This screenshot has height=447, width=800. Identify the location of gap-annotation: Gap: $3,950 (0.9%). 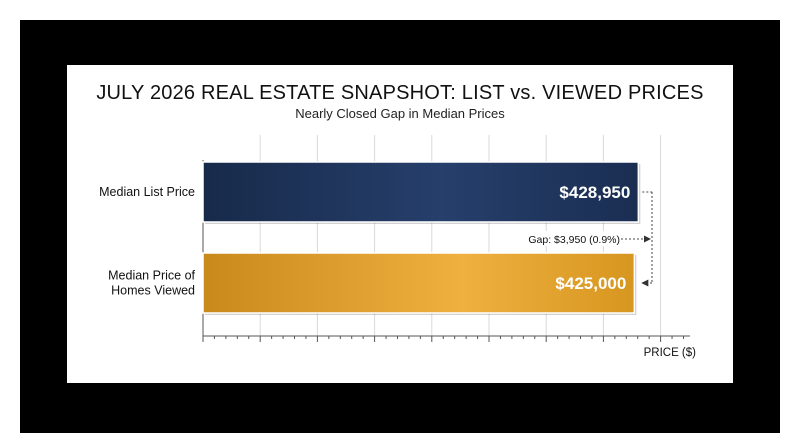
(587, 239).